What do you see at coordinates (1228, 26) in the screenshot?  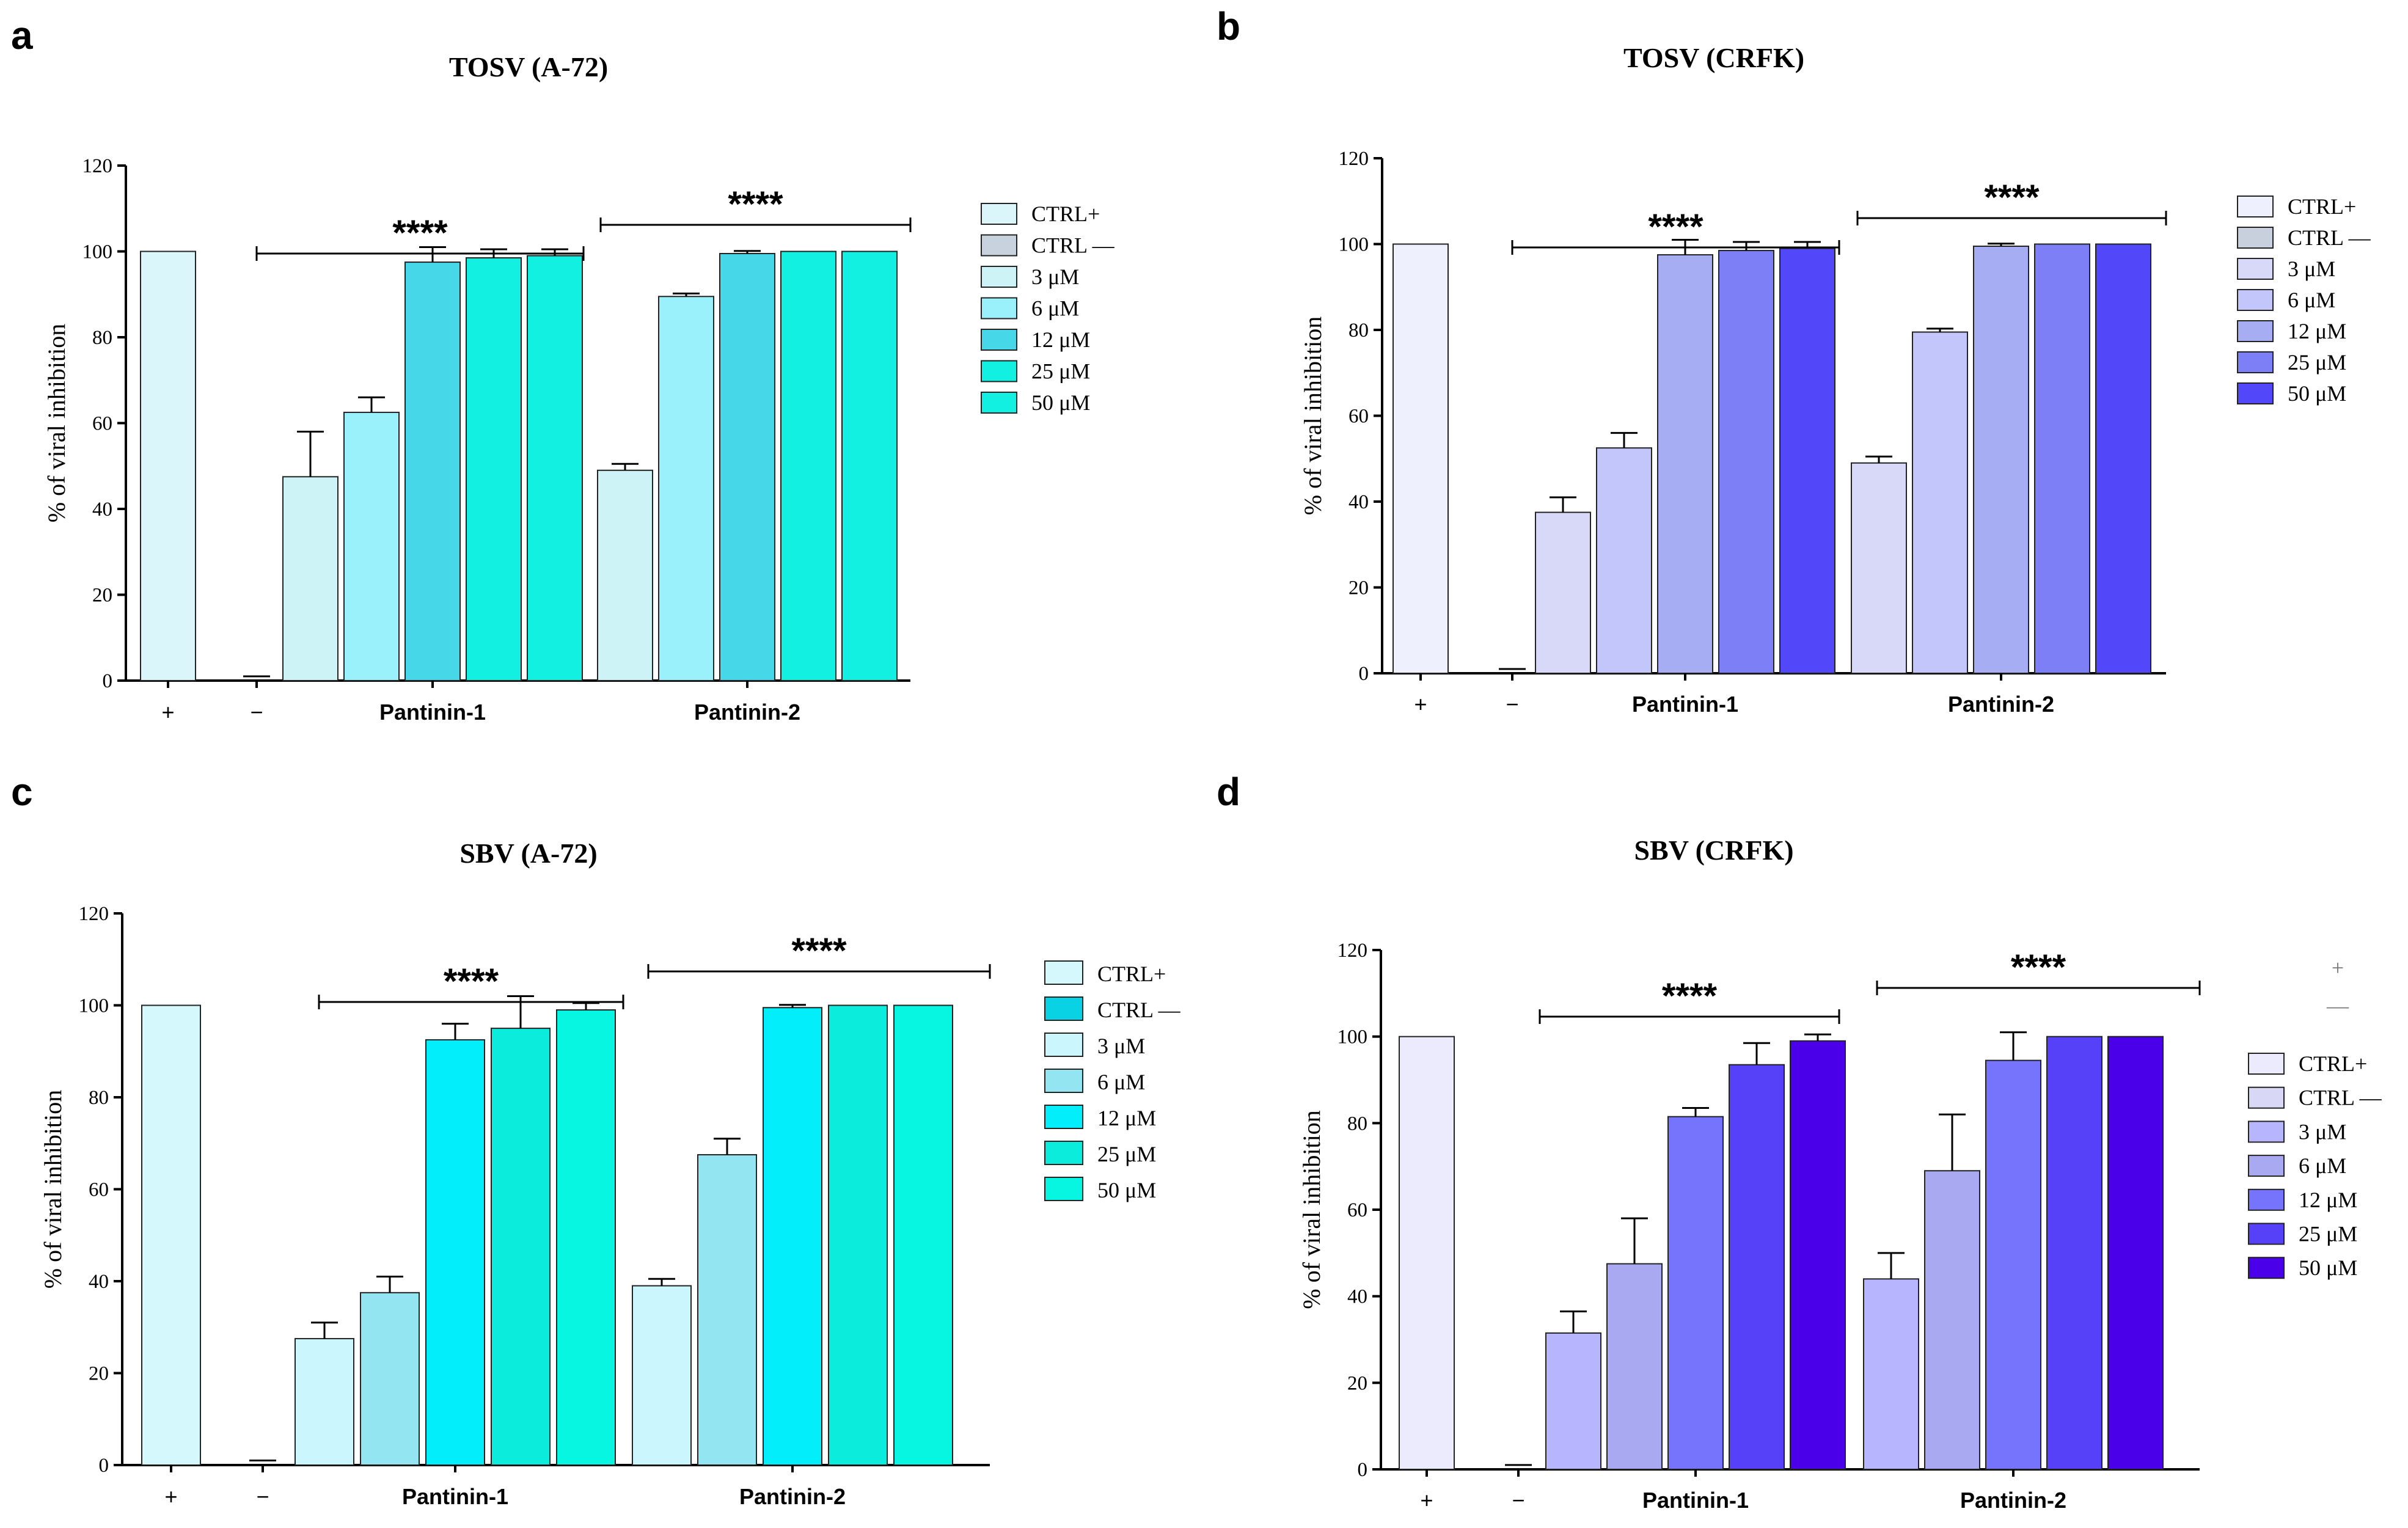 I see `panel-letter: b` at bounding box center [1228, 26].